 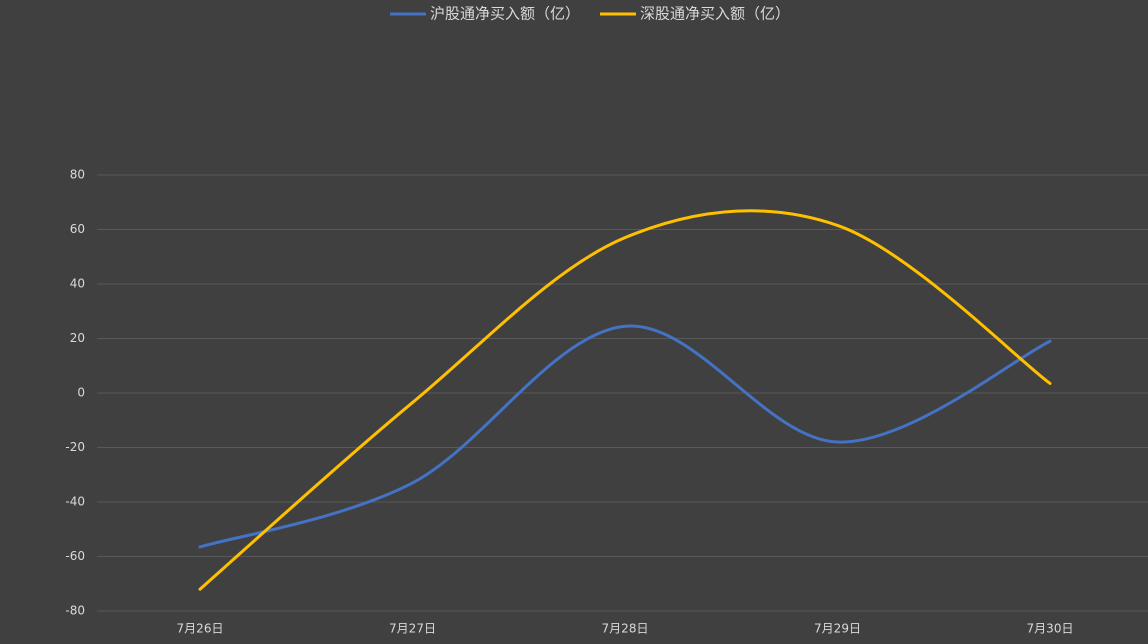 What do you see at coordinates (75, 502) in the screenshot?
I see `y-tick-label: -40` at bounding box center [75, 502].